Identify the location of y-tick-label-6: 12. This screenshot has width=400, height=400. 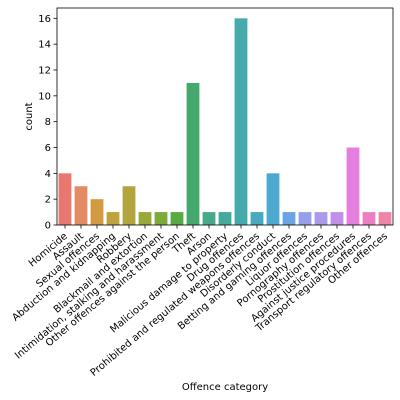
(44, 71).